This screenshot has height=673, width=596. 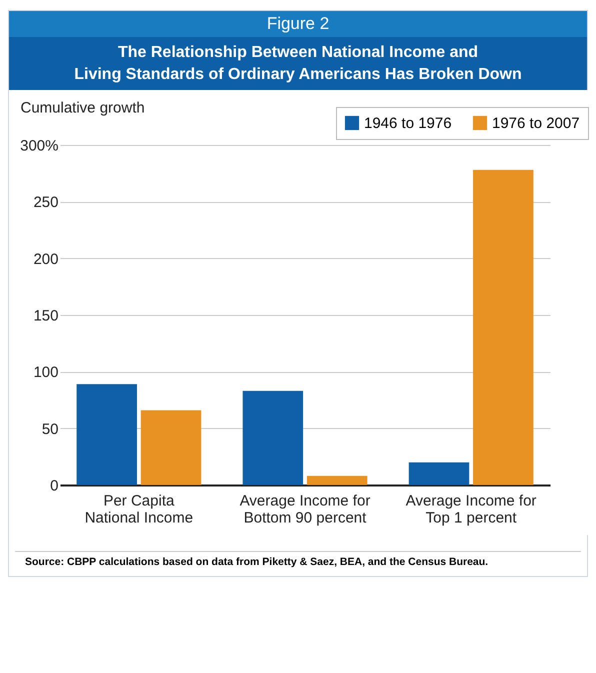 I want to click on legend-label: 1976 to 2007, so click(x=536, y=123).